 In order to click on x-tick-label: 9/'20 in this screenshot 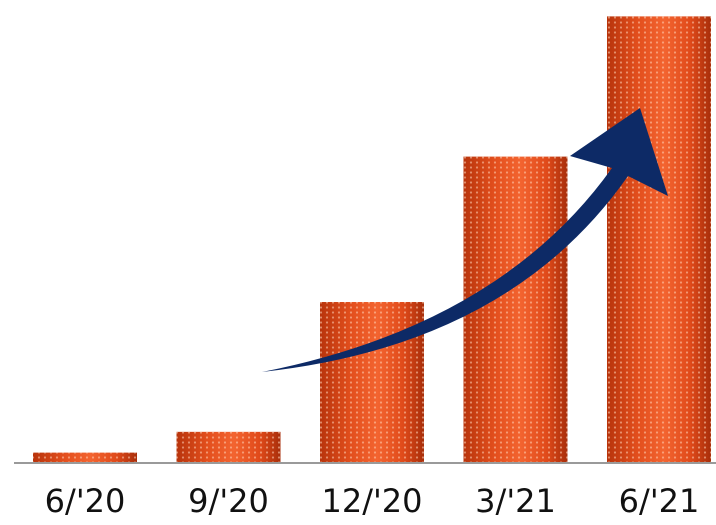, I will do `click(228, 501)`.